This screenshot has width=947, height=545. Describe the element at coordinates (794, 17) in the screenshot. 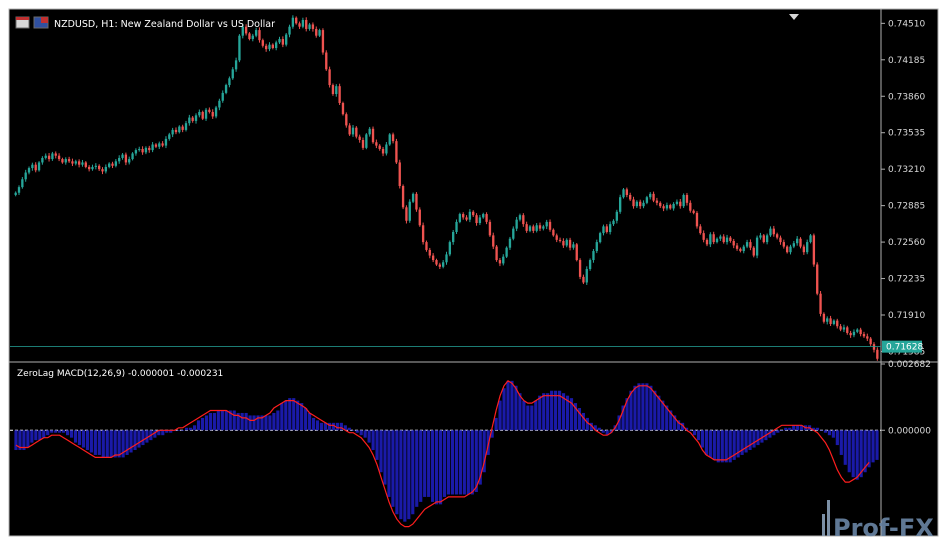

I see `chart-shift-marker` at that location.